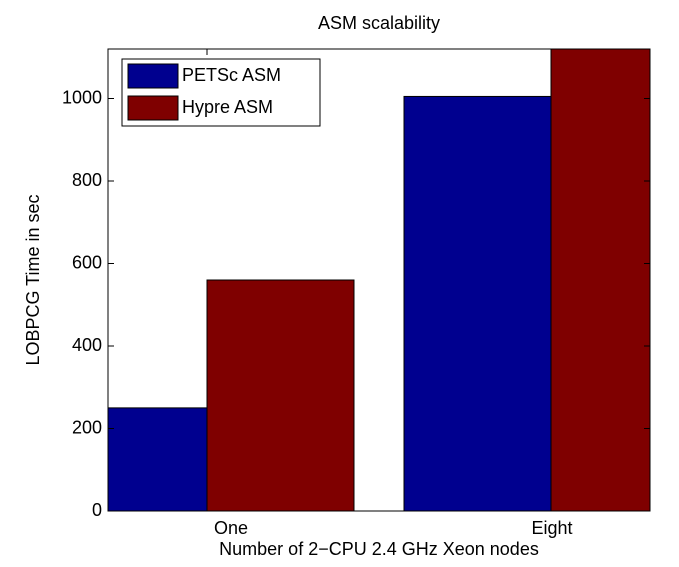 Image resolution: width=679 pixels, height=567 pixels. Describe the element at coordinates (87, 345) in the screenshot. I see `y-tick-label: 400` at that location.